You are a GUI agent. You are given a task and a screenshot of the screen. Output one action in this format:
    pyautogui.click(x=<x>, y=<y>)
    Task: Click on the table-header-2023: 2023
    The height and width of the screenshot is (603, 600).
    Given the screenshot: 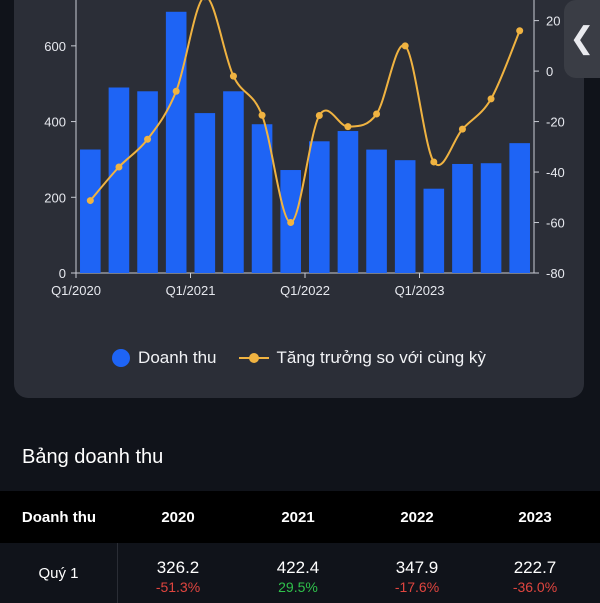 What is the action you would take?
    pyautogui.click(x=535, y=517)
    